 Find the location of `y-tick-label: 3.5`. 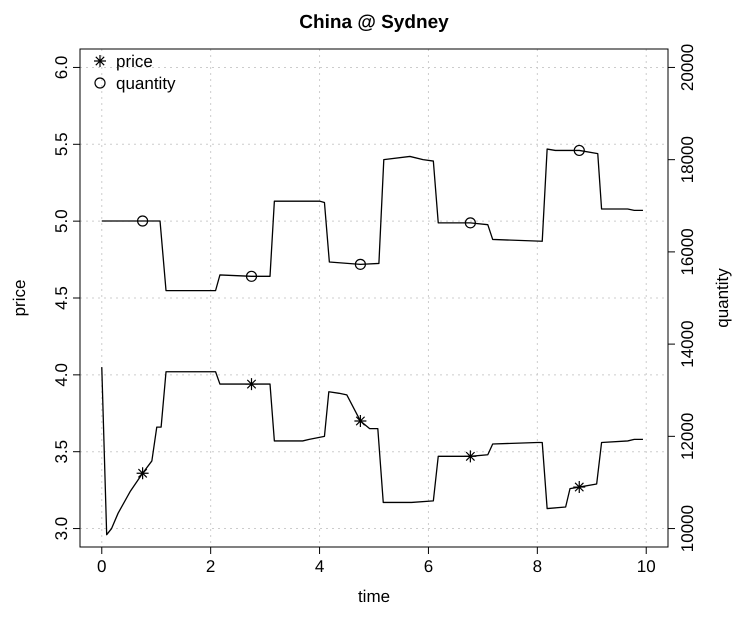

y-tick-label: 3.5 is located at coordinates (61, 452).